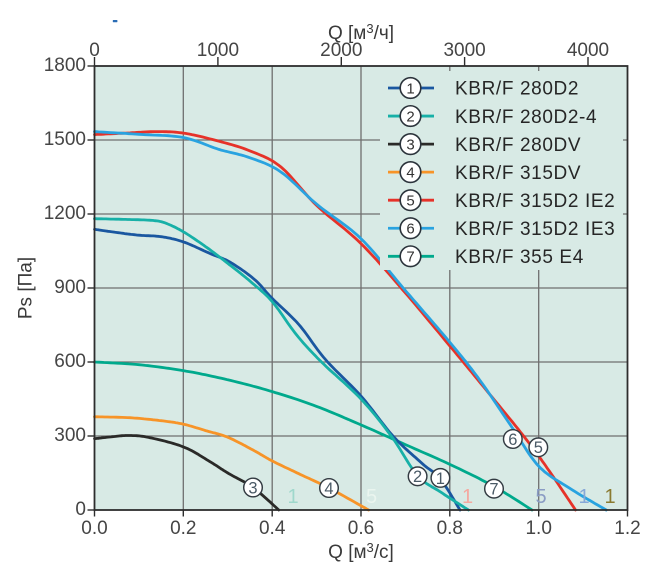 The height and width of the screenshot is (570, 662). What do you see at coordinates (517, 89) in the screenshot?
I see `svg-text: KBR/F 280D2` at bounding box center [517, 89].